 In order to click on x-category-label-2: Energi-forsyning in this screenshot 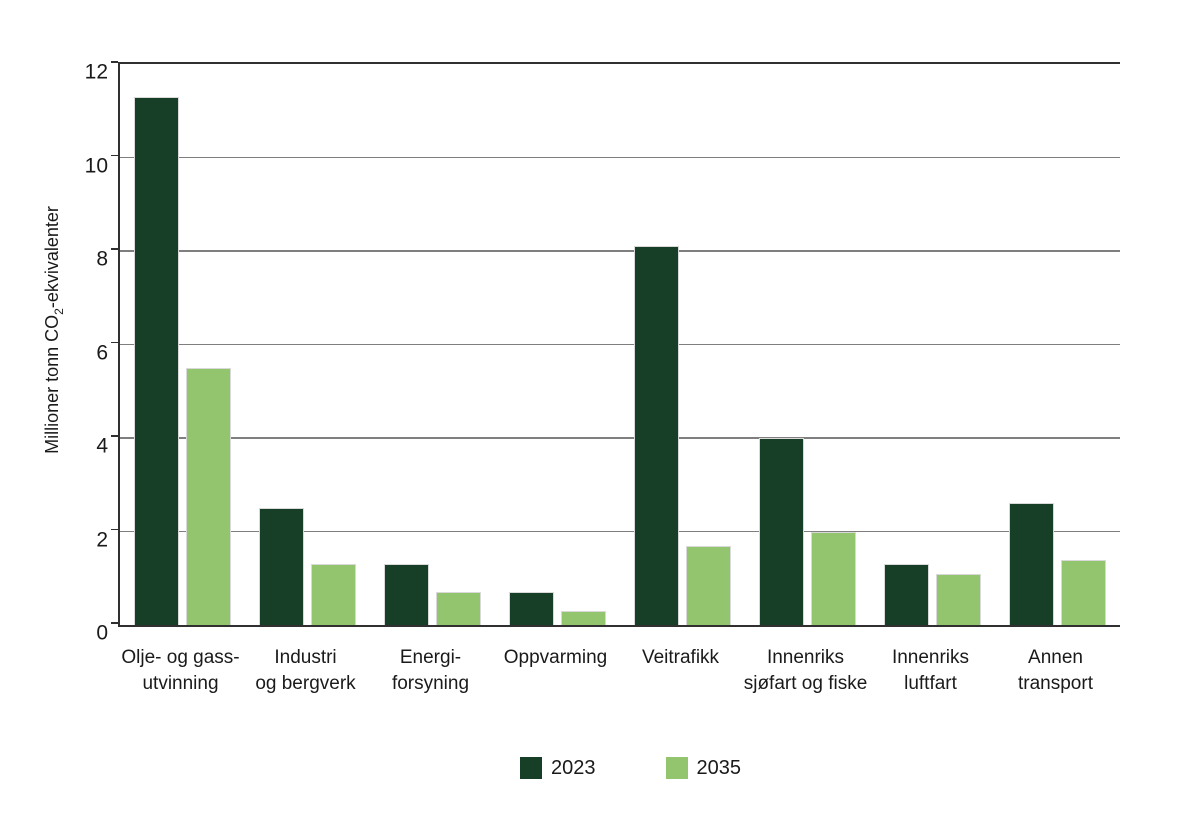, I will do `click(430, 671)`.